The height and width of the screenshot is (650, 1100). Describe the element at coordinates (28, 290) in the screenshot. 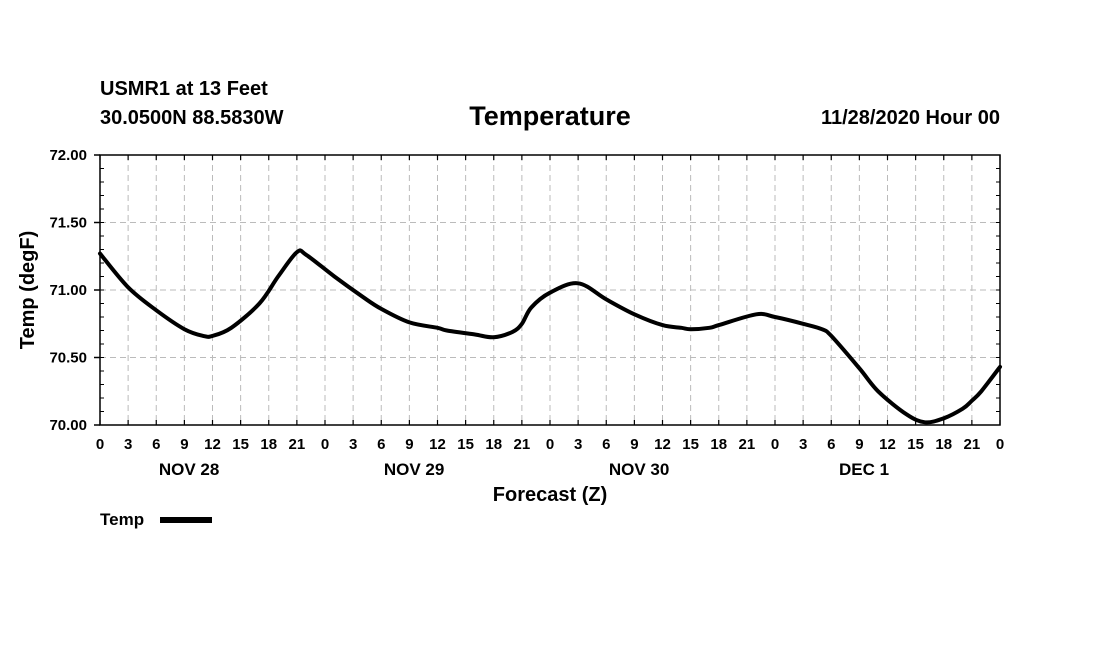

I see `y-axis-title: Temp (degF)` at that location.